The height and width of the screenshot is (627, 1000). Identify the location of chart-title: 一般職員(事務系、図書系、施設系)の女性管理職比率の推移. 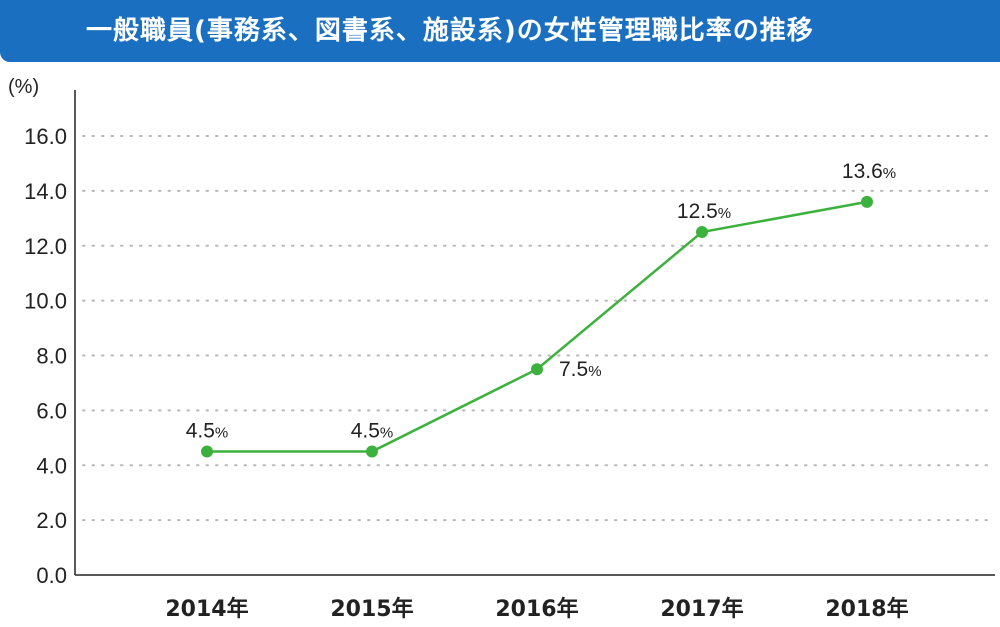
(450, 31).